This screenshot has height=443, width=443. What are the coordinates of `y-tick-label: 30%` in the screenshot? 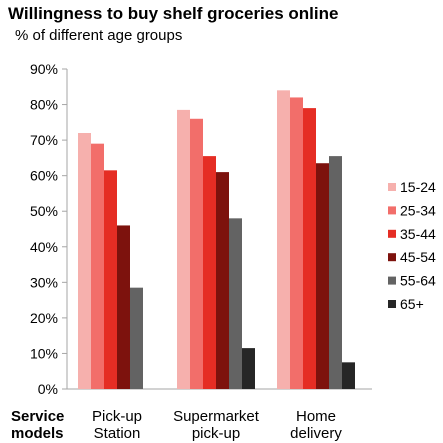 It's located at (44, 282).